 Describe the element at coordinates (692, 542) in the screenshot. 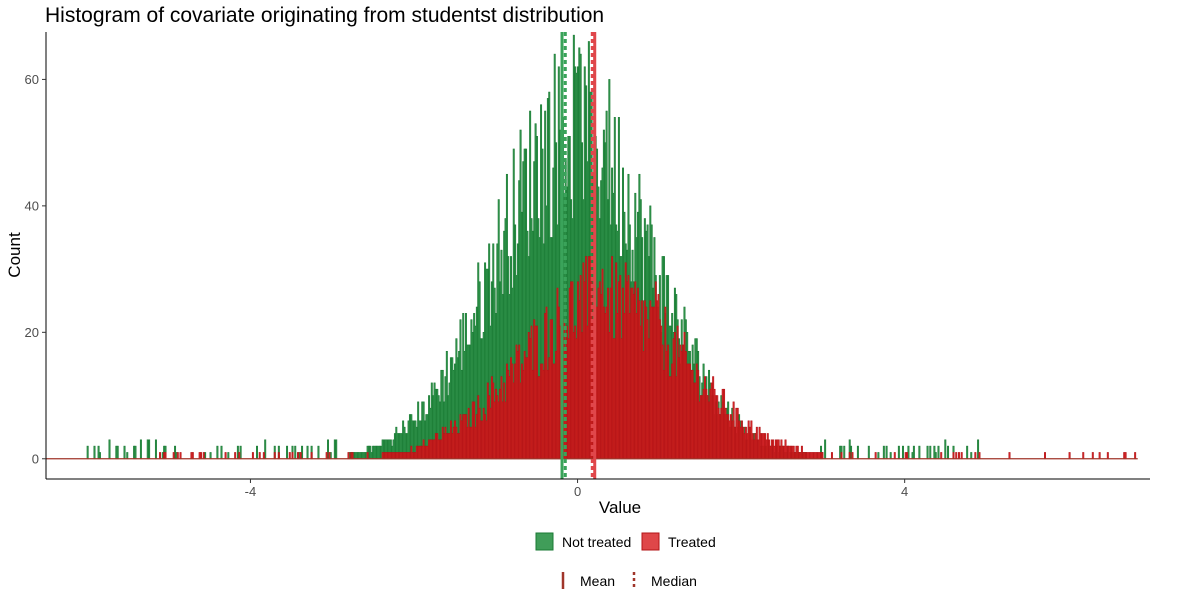

I see `legend-label-treated: Treated` at that location.